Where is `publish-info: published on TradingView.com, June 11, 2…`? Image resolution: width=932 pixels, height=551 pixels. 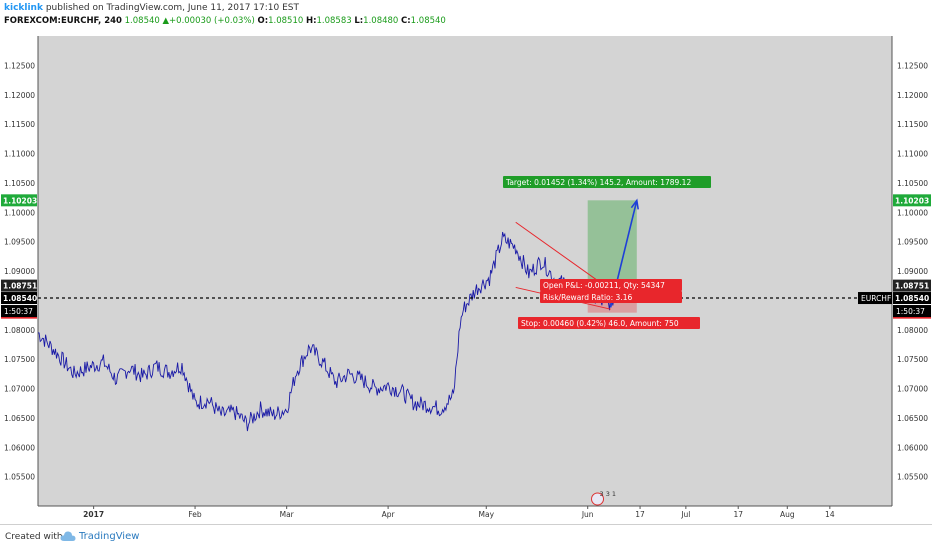 publish-info: published on TradingView.com, June 11, 2… is located at coordinates (170, 8).